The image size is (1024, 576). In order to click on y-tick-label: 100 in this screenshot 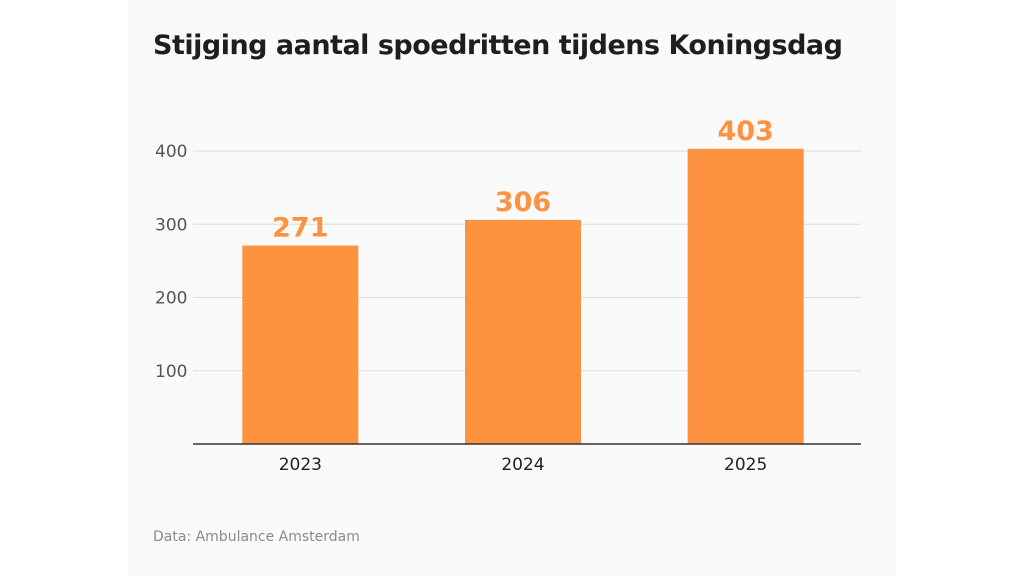, I will do `click(171, 372)`.